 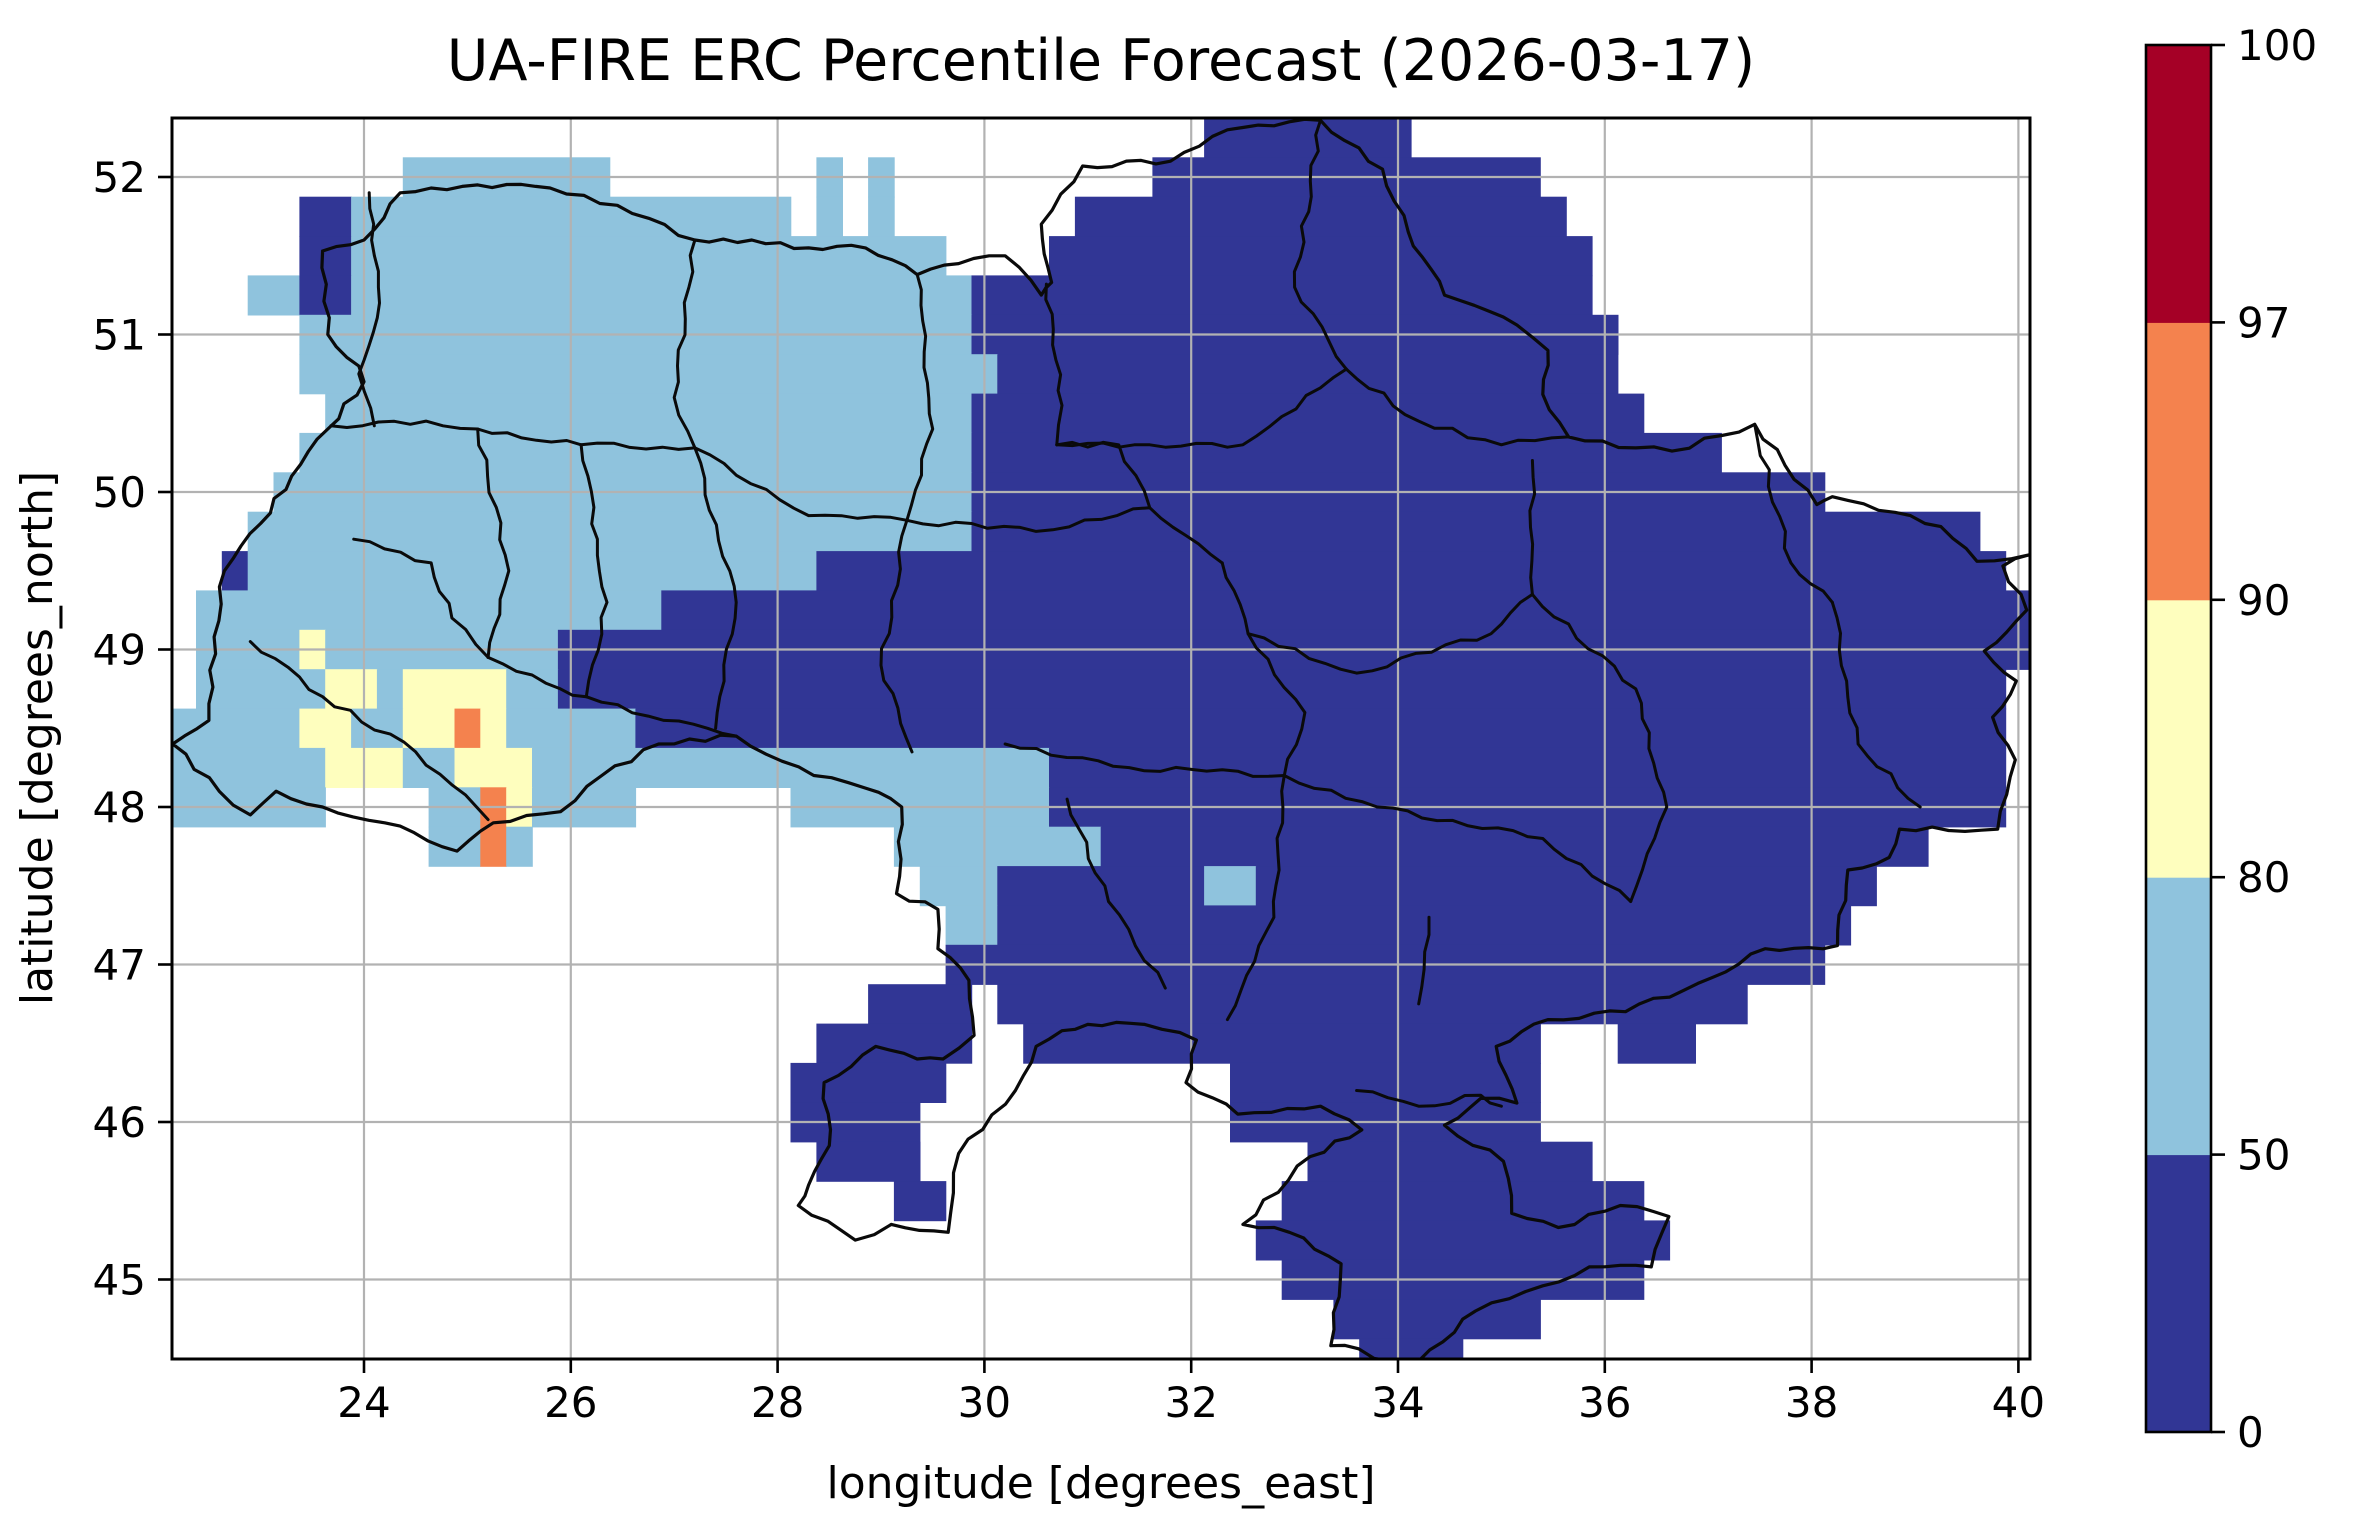 What do you see at coordinates (119, 965) in the screenshot?
I see `y-tick-label: 47` at bounding box center [119, 965].